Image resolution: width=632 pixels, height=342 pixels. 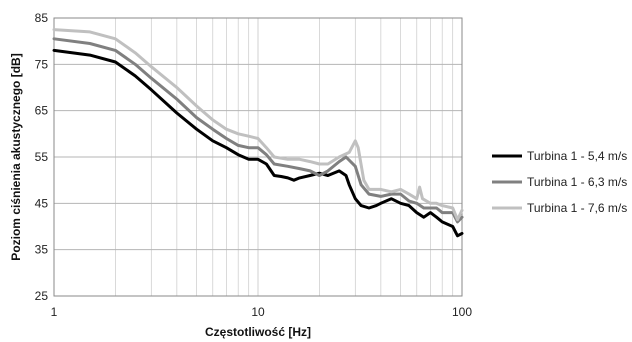 I want to click on y-axis-title: Poziom ciśnienia akustycznego [dB], so click(x=16, y=156).